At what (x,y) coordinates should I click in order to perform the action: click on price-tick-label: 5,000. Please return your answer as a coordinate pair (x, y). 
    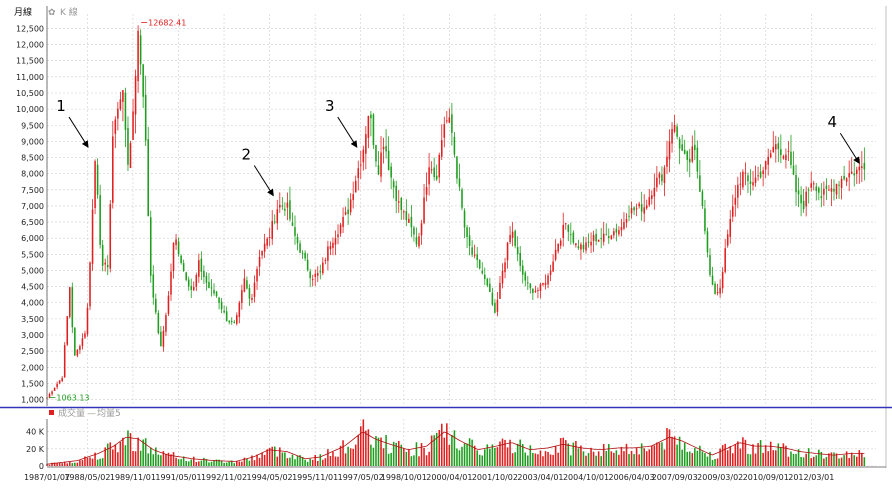
    Looking at the image, I should click on (32, 270).